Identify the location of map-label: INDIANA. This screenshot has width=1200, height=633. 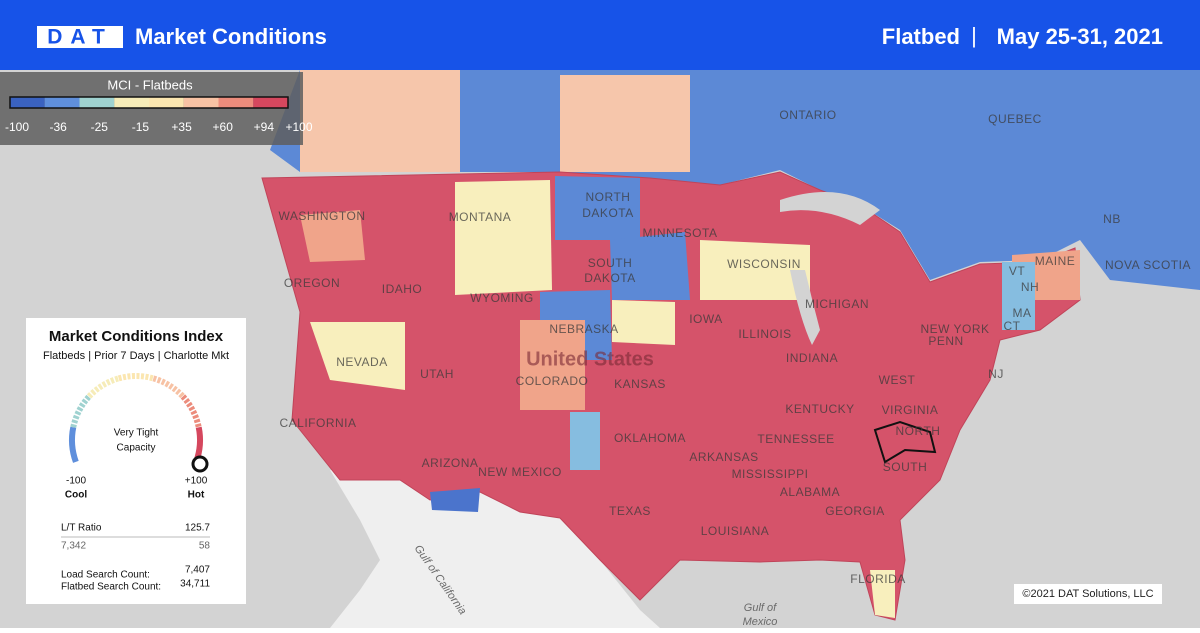
(812, 358).